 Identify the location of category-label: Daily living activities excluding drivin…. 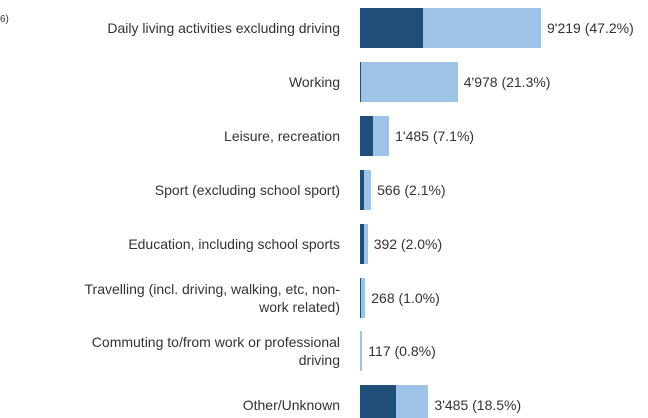
(223, 28).